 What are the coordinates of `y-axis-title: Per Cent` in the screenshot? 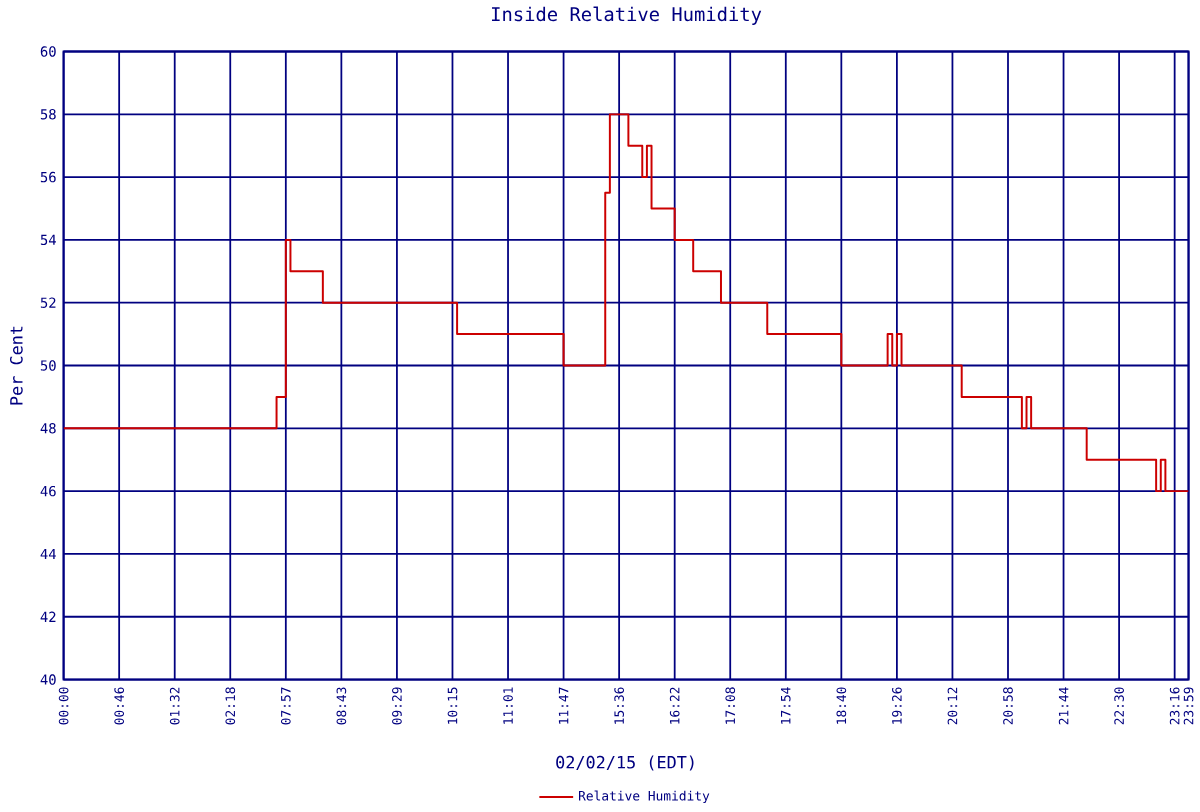 It's located at (16, 365).